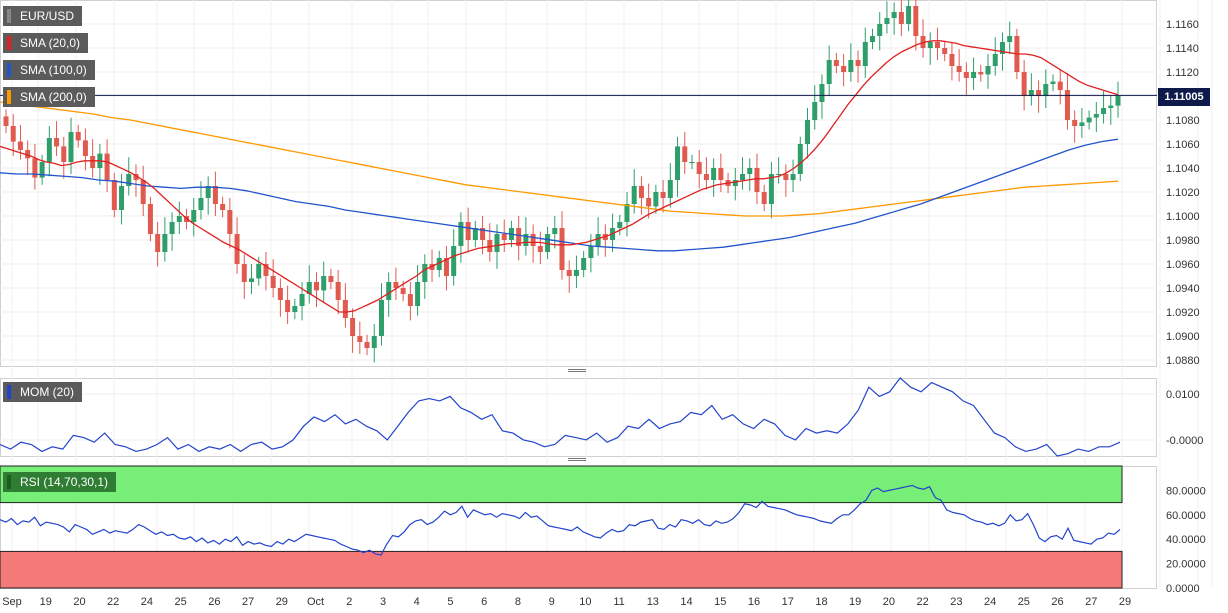 The height and width of the screenshot is (613, 1228). I want to click on rsi-tick-label: 0.0000, so click(1183, 589).